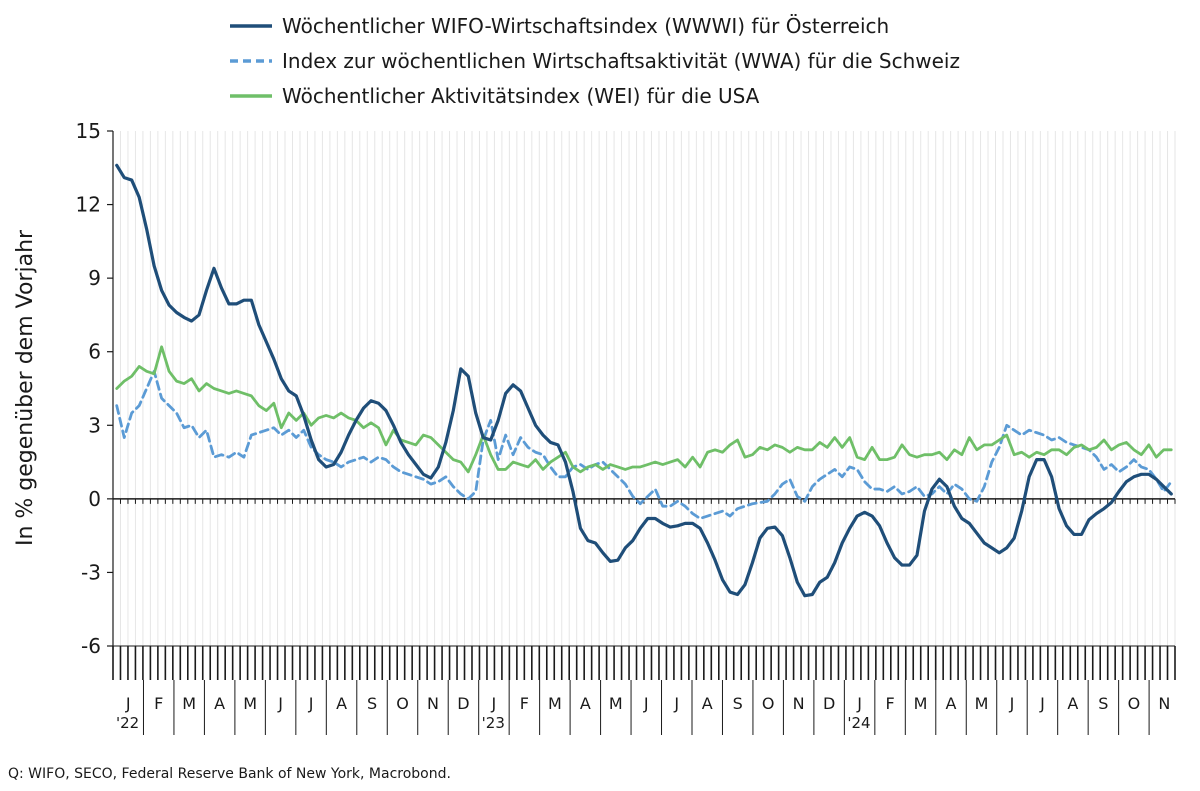 The height and width of the screenshot is (791, 1200). Describe the element at coordinates (91, 572) in the screenshot. I see `y-tick-label: -3` at that location.